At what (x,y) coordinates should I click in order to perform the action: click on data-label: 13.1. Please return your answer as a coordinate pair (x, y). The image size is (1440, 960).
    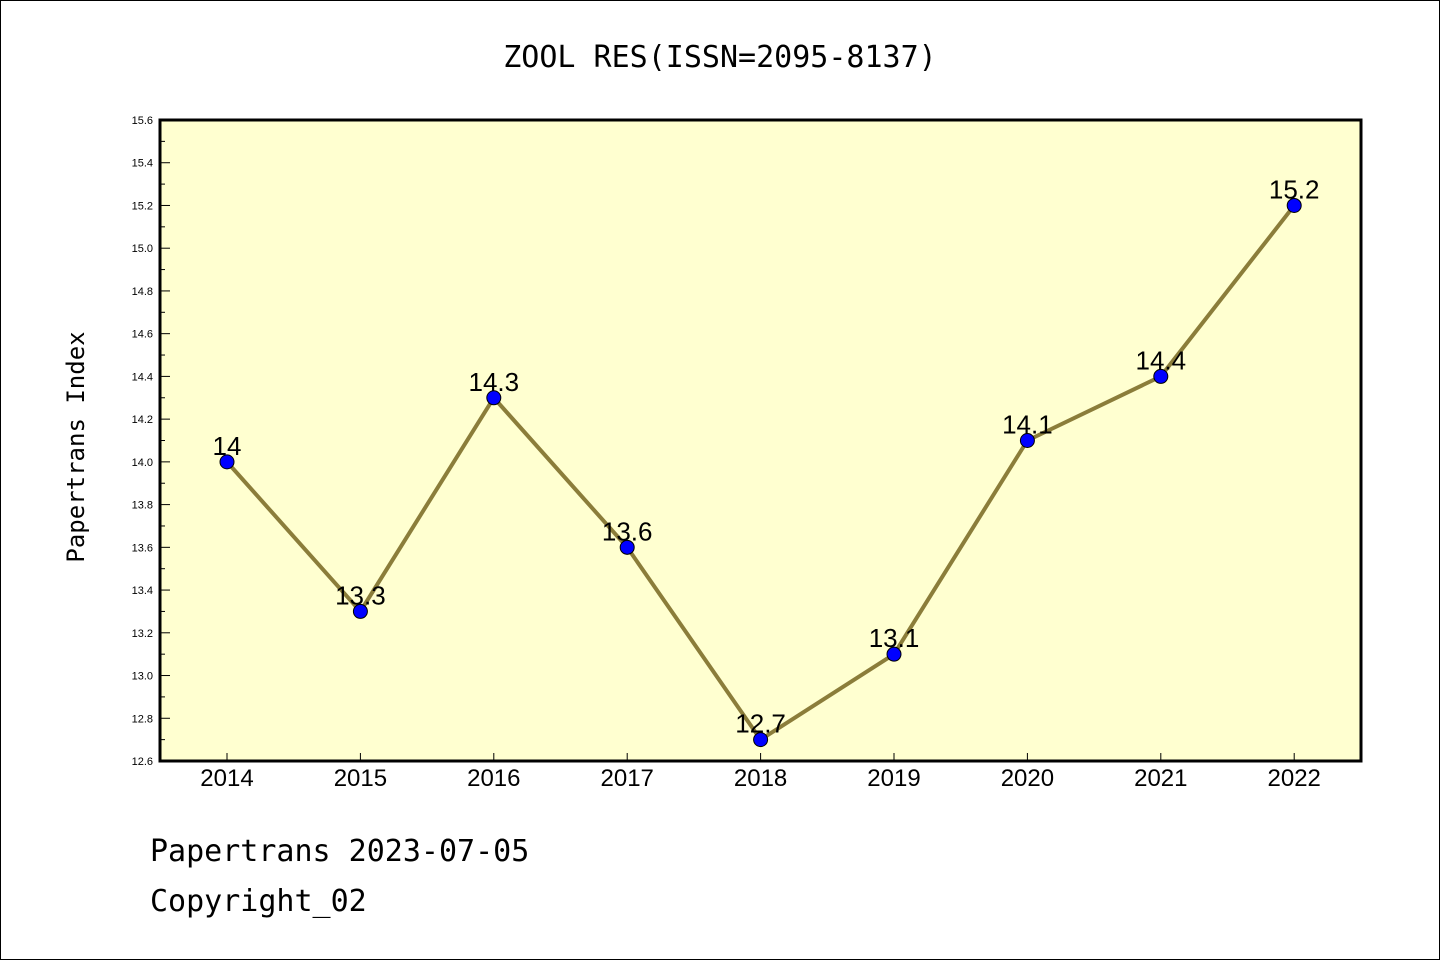
    Looking at the image, I should click on (894, 638).